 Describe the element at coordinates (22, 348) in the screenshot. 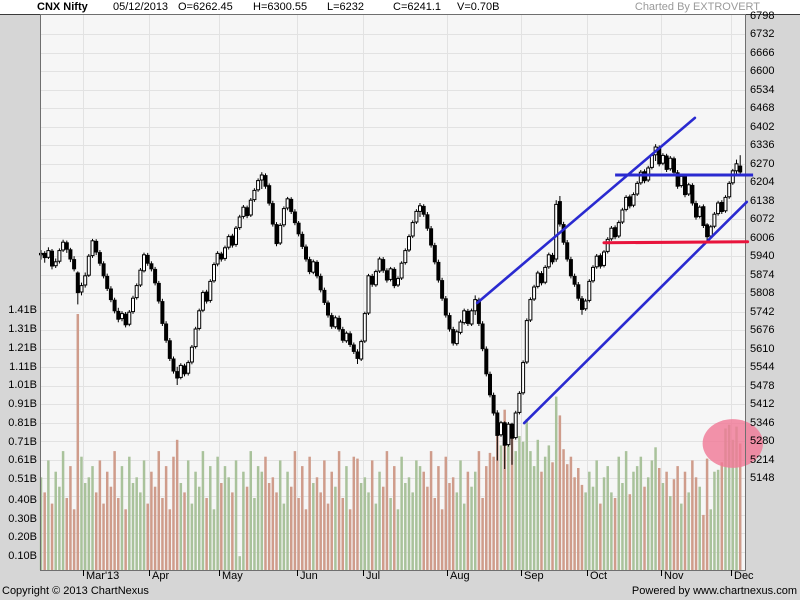

I see `volume-tick-label: 1.21B` at that location.